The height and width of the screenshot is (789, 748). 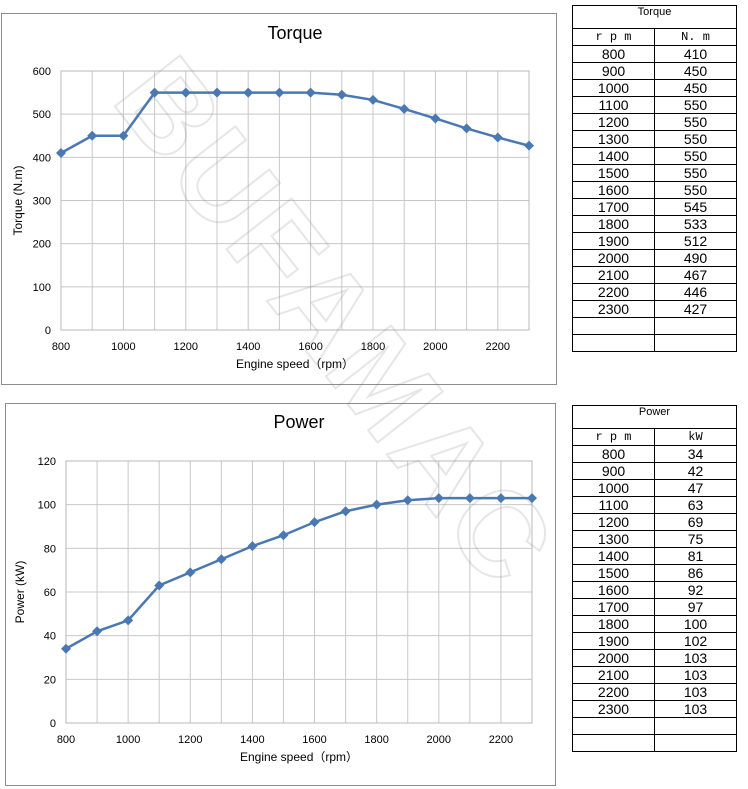 What do you see at coordinates (613, 607) in the screenshot?
I see `power-table-cell: 1700` at bounding box center [613, 607].